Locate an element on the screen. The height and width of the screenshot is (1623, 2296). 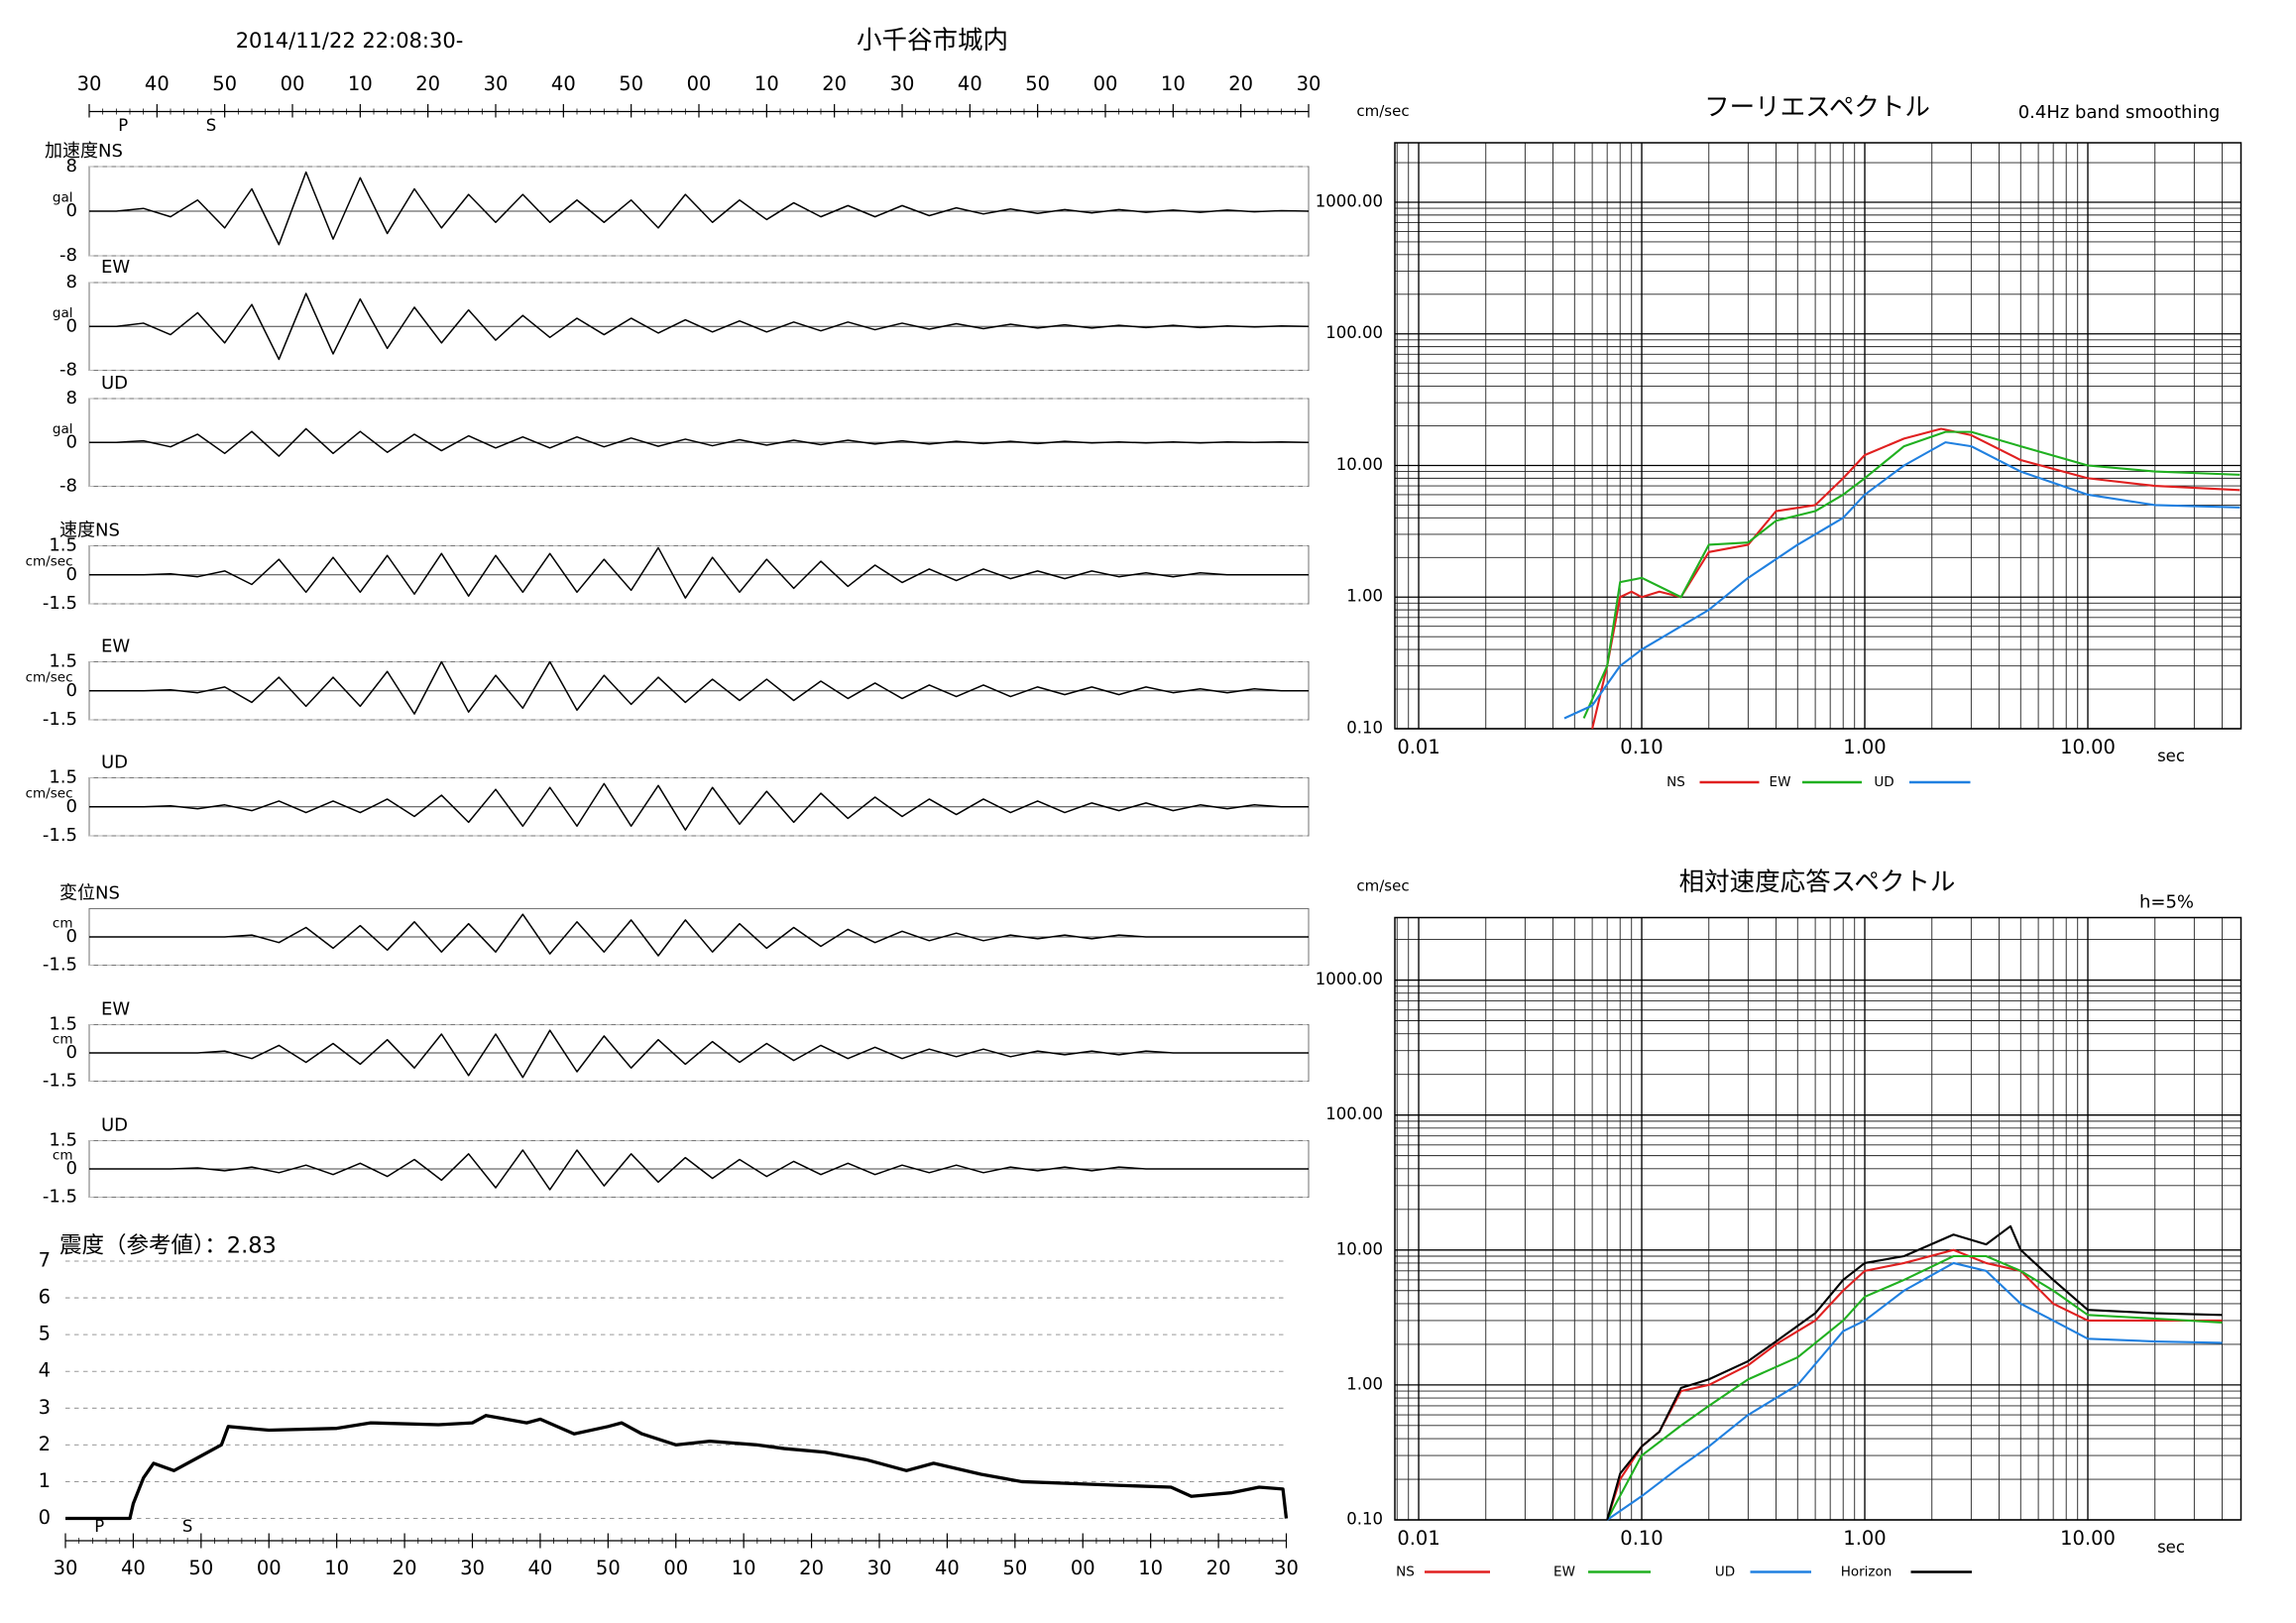
chart-subtitle: 0.4Hz band smoothing is located at coordinates (2119, 112).